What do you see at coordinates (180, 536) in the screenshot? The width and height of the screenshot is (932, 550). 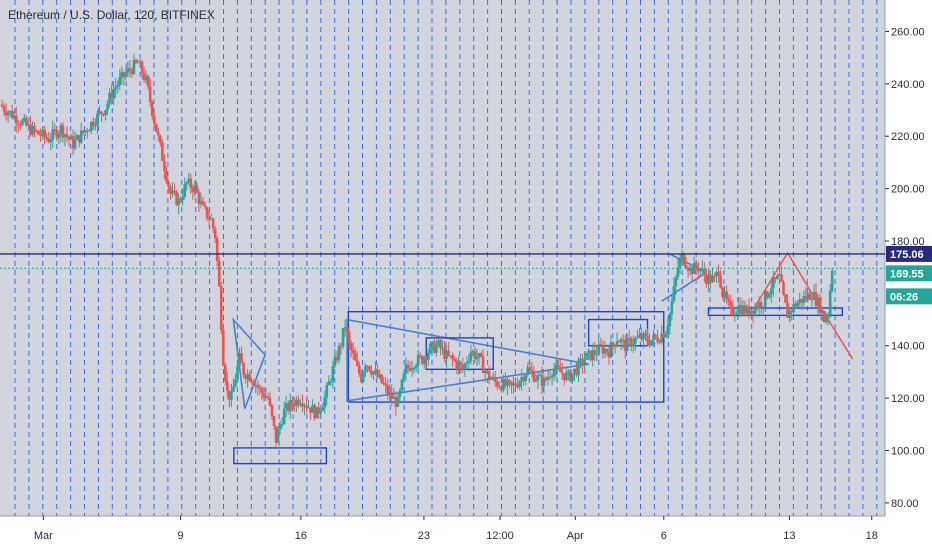 I see `time-tick-label: 9` at bounding box center [180, 536].